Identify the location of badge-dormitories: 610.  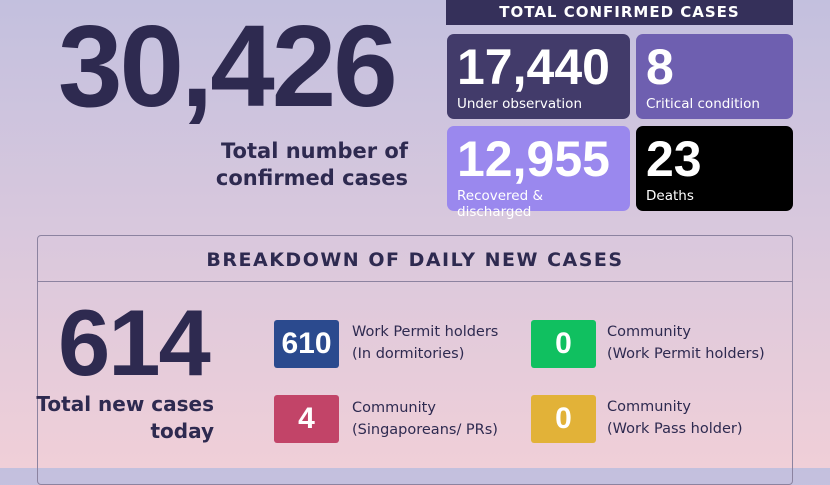
(306, 344).